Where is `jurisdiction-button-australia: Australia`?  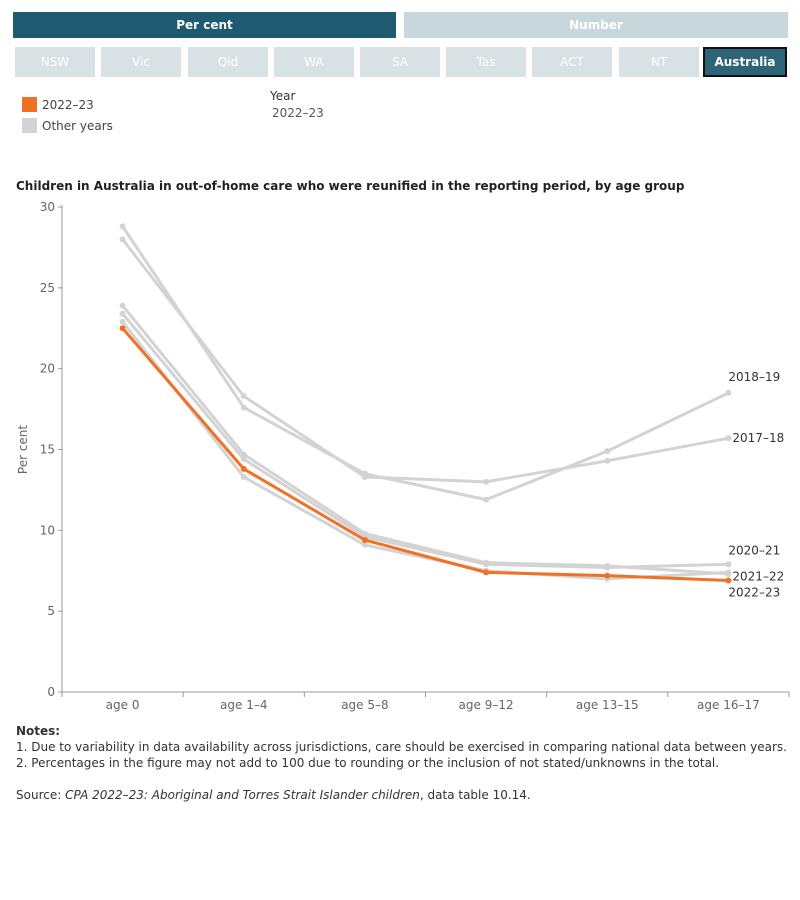 jurisdiction-button-australia: Australia is located at coordinates (745, 62).